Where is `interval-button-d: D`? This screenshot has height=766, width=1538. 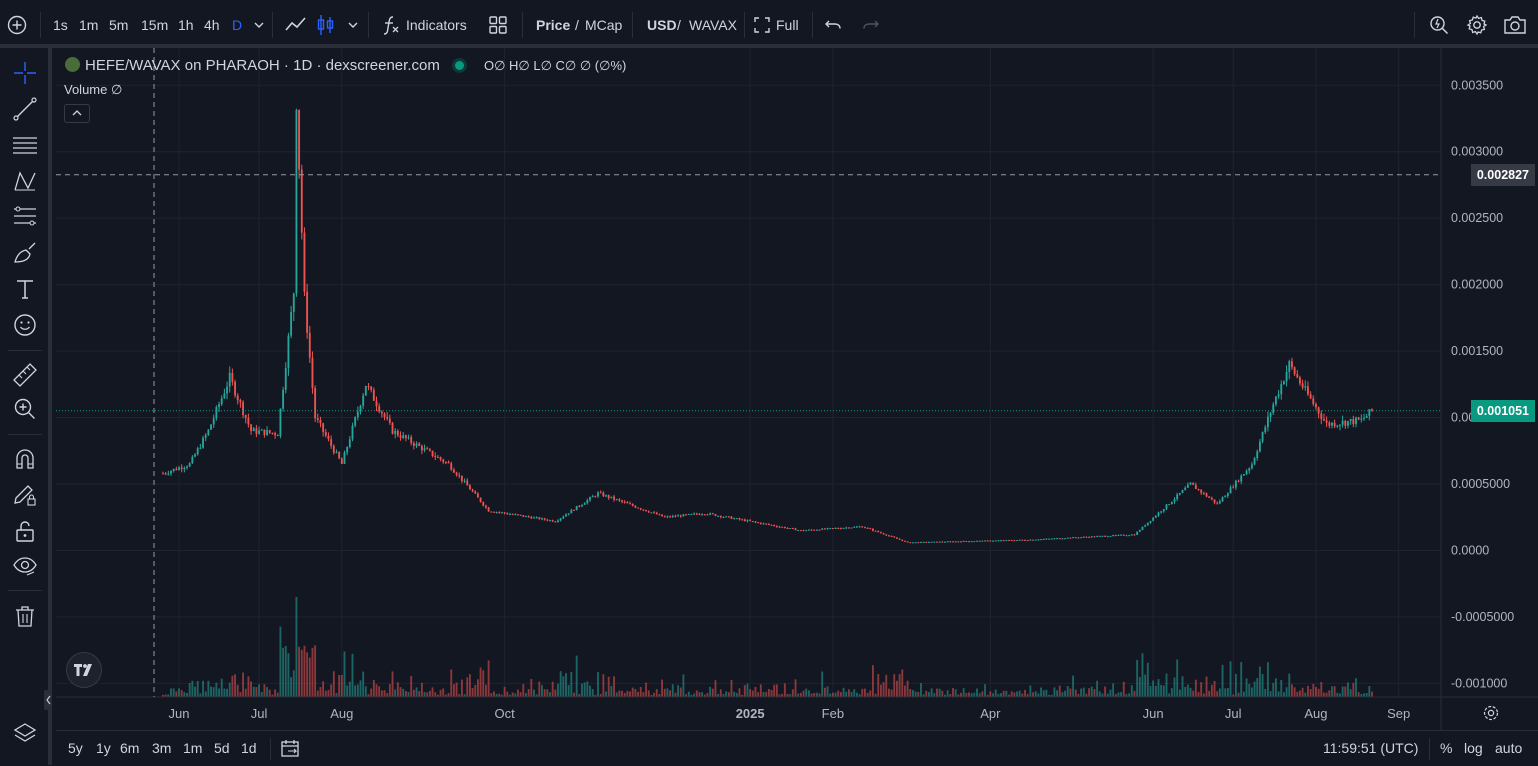 interval-button-d: D is located at coordinates (237, 25).